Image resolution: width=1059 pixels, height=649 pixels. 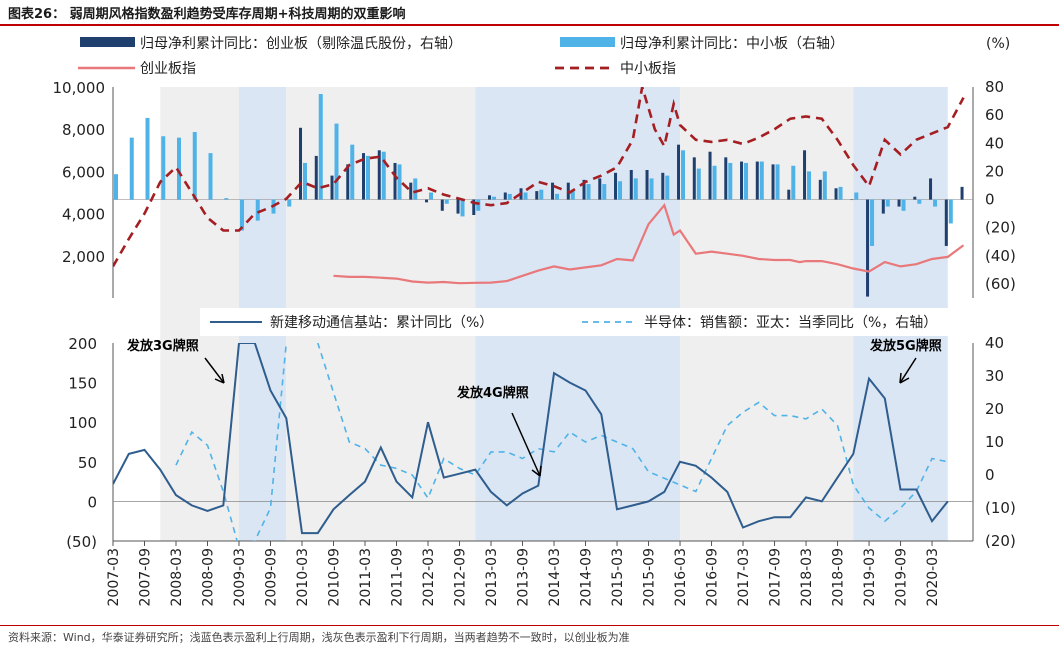 What do you see at coordinates (648, 69) in the screenshot?
I see `legend-label-zxb-line: 中小板指` at bounding box center [648, 69].